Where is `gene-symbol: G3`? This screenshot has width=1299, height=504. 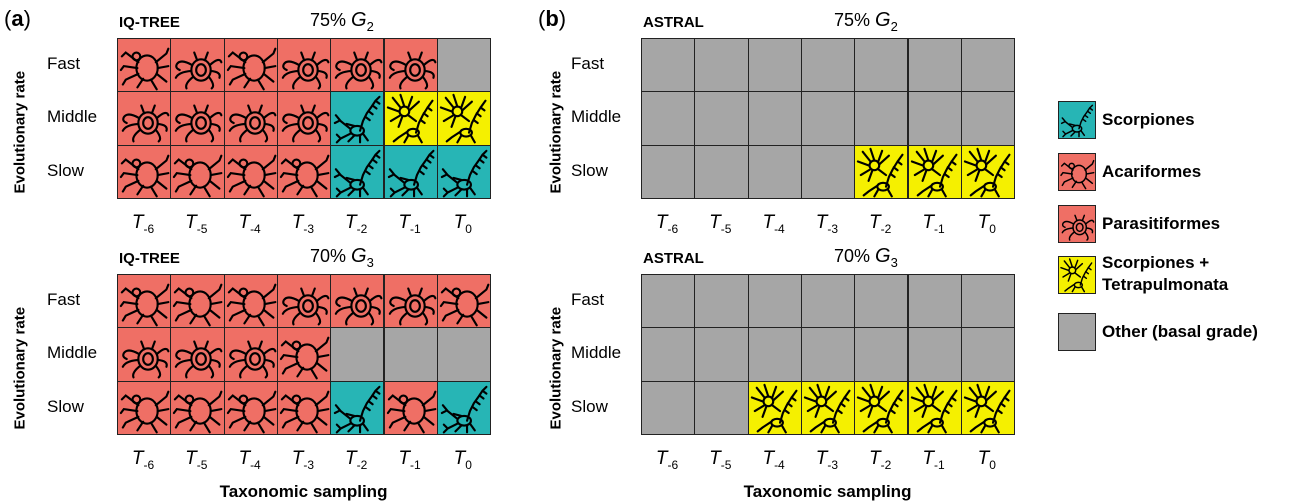 gene-symbol: G3 is located at coordinates (886, 257).